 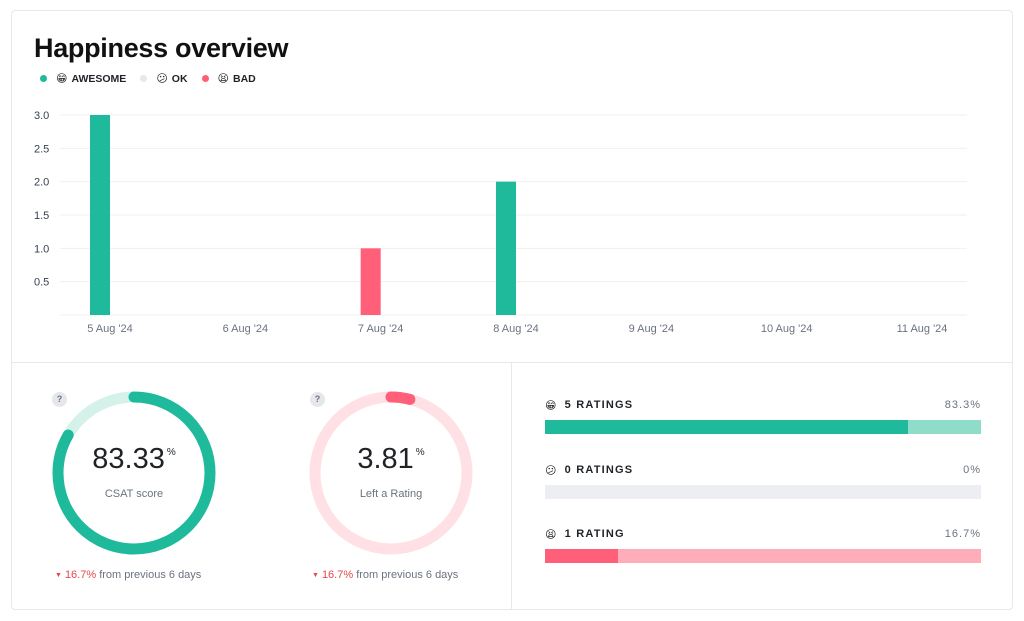 What do you see at coordinates (381, 329) in the screenshot?
I see `x-tick-label: 7 Aug '24` at bounding box center [381, 329].